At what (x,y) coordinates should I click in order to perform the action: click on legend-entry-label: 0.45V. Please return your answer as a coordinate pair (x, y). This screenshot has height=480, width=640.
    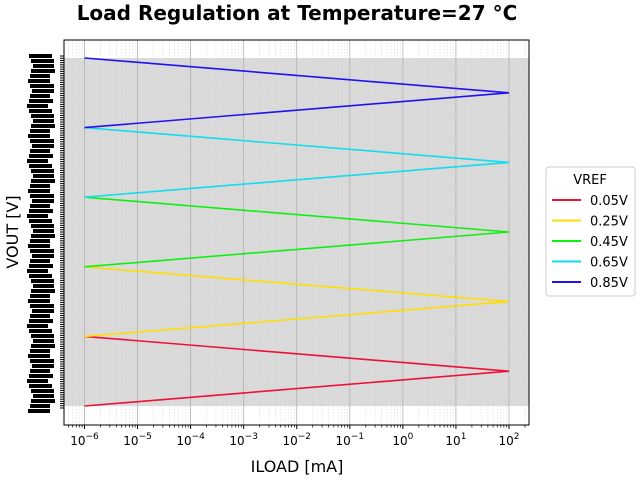
    Looking at the image, I should click on (609, 242).